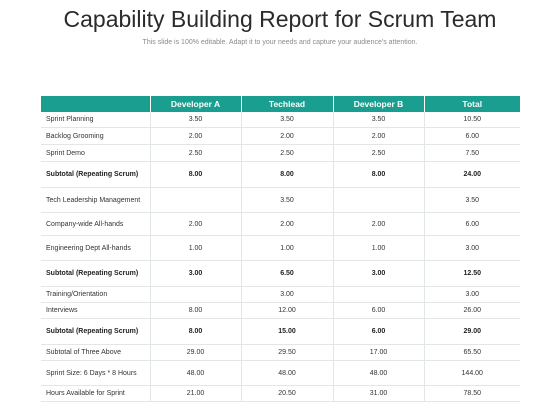 Image resolution: width=560 pixels, height=420 pixels. I want to click on cell-total: 7.50, so click(472, 153).